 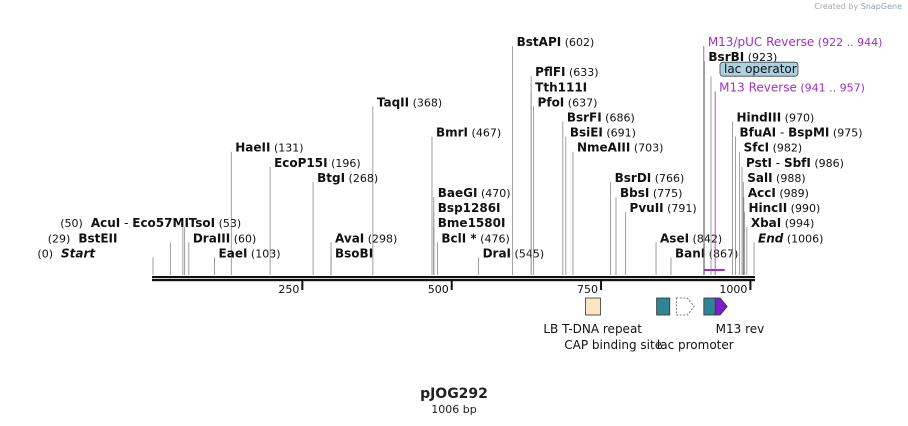 I want to click on feature-cap, so click(x=663, y=306).